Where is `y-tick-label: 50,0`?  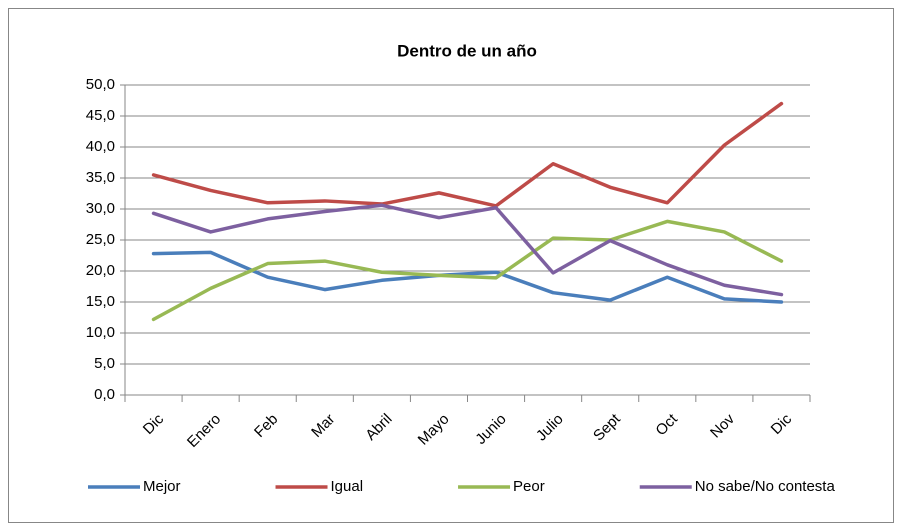 y-tick-label: 50,0 is located at coordinates (100, 84).